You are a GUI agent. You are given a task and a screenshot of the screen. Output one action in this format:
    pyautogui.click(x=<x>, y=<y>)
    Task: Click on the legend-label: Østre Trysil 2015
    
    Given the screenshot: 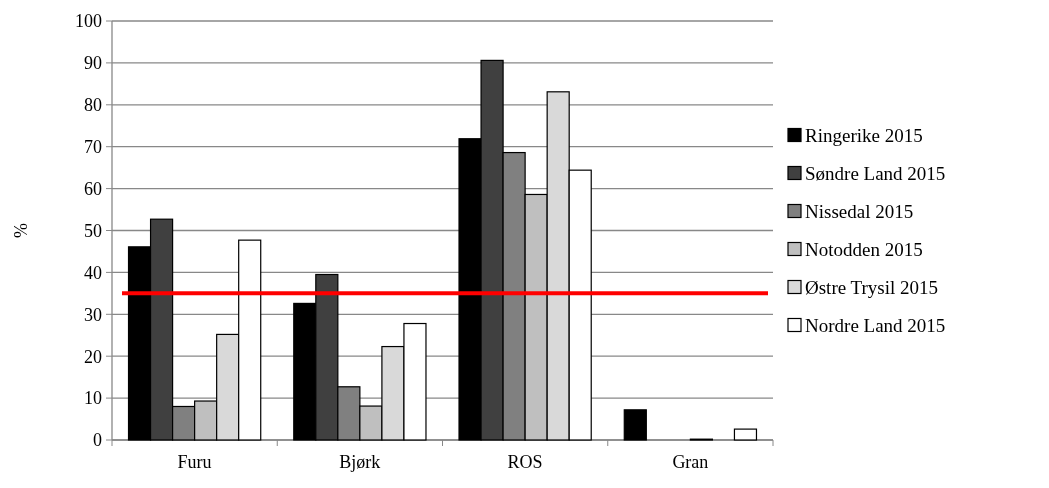 What is the action you would take?
    pyautogui.click(x=872, y=288)
    